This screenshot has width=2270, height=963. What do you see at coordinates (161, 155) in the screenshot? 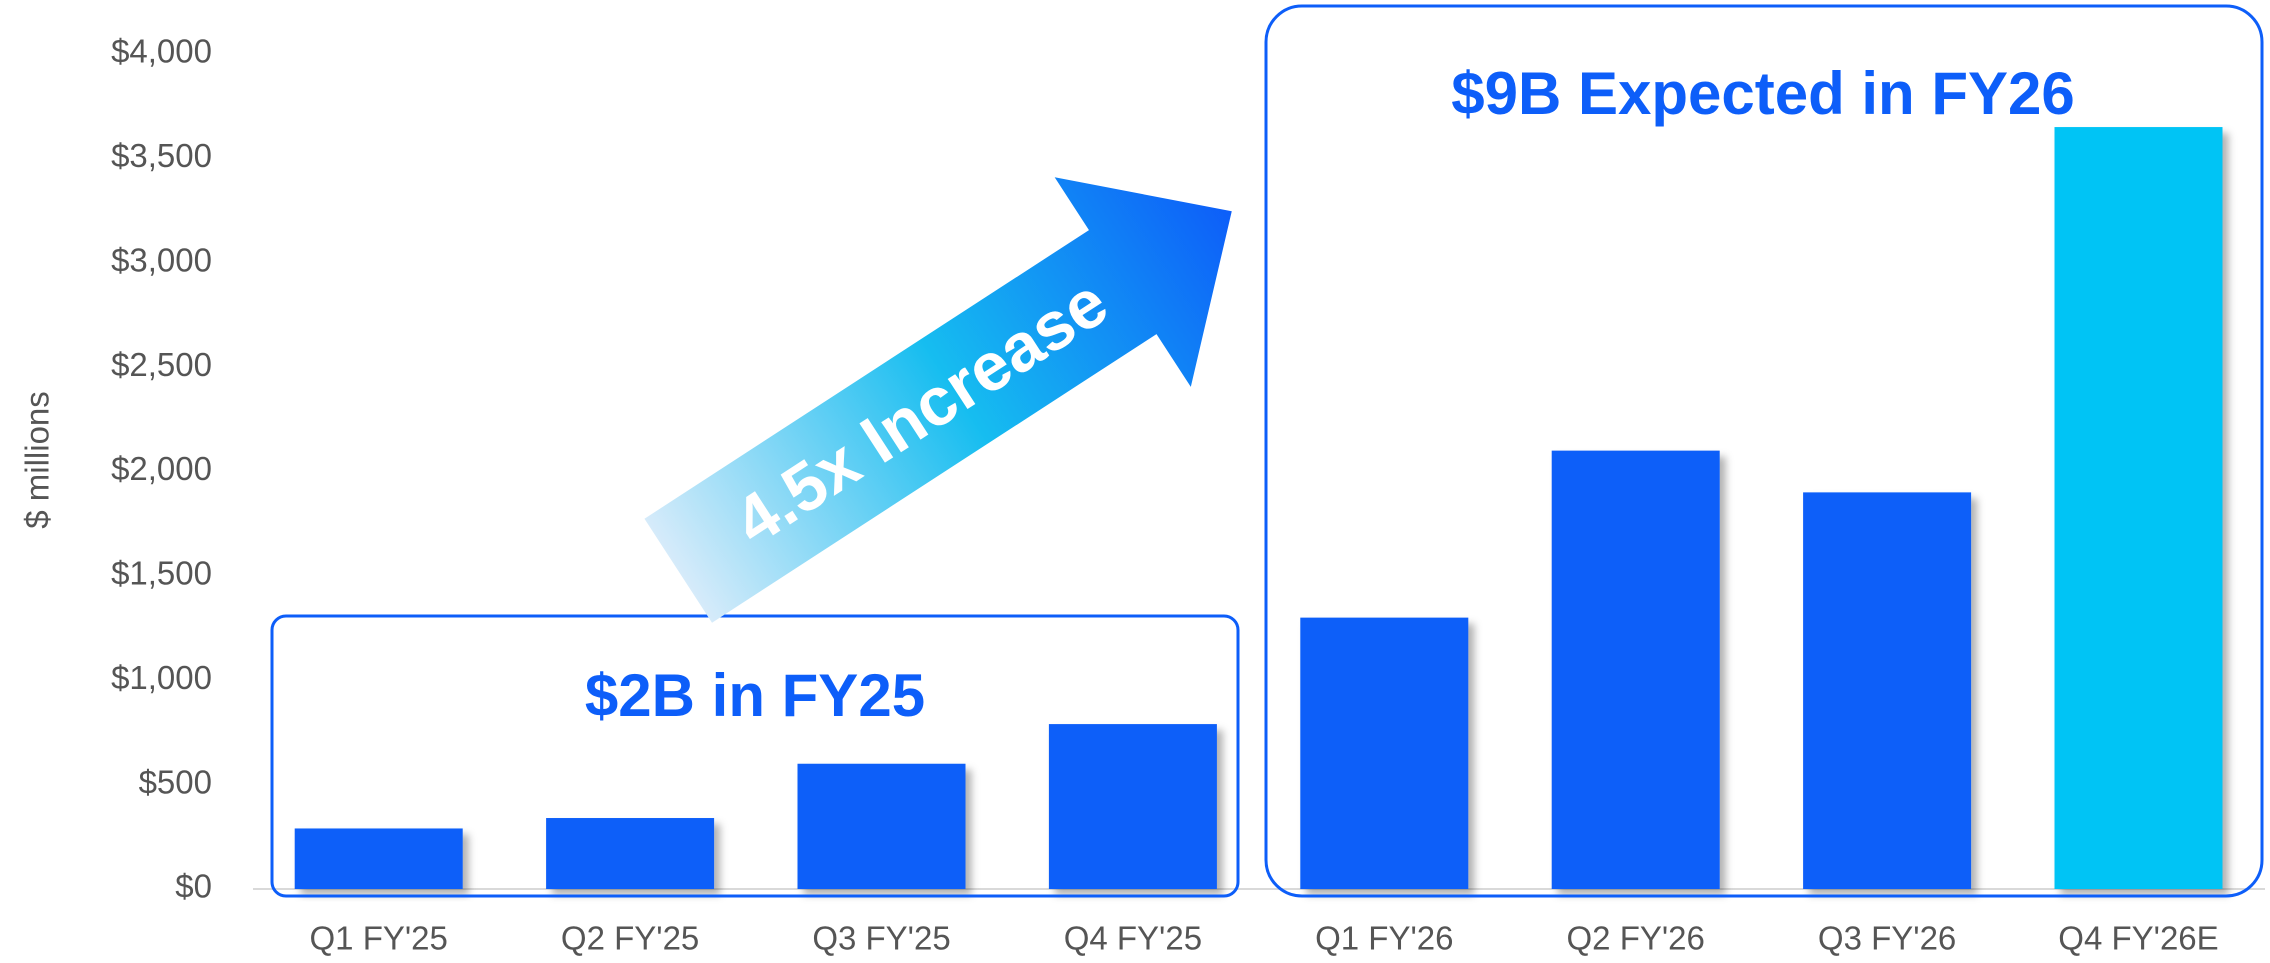
I see `y-tick-label: $3,500` at bounding box center [161, 155].